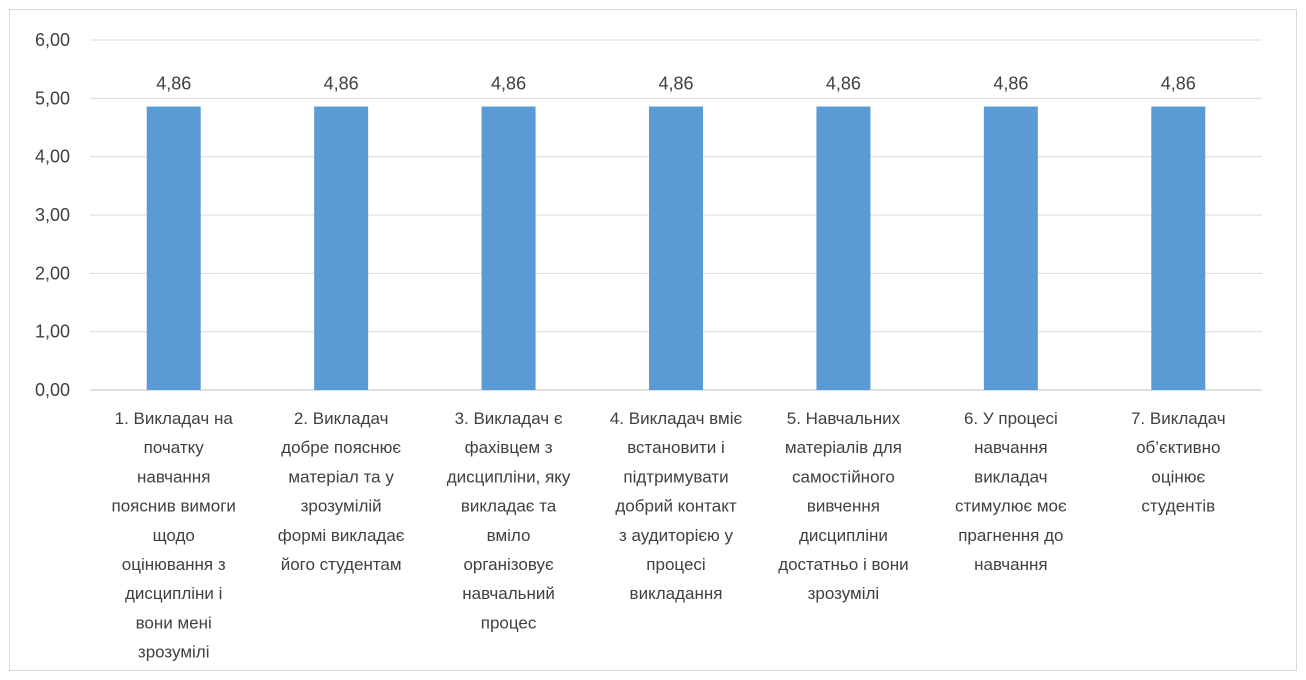  What do you see at coordinates (52, 157) in the screenshot?
I see `y-tick-label: 4,00` at bounding box center [52, 157].